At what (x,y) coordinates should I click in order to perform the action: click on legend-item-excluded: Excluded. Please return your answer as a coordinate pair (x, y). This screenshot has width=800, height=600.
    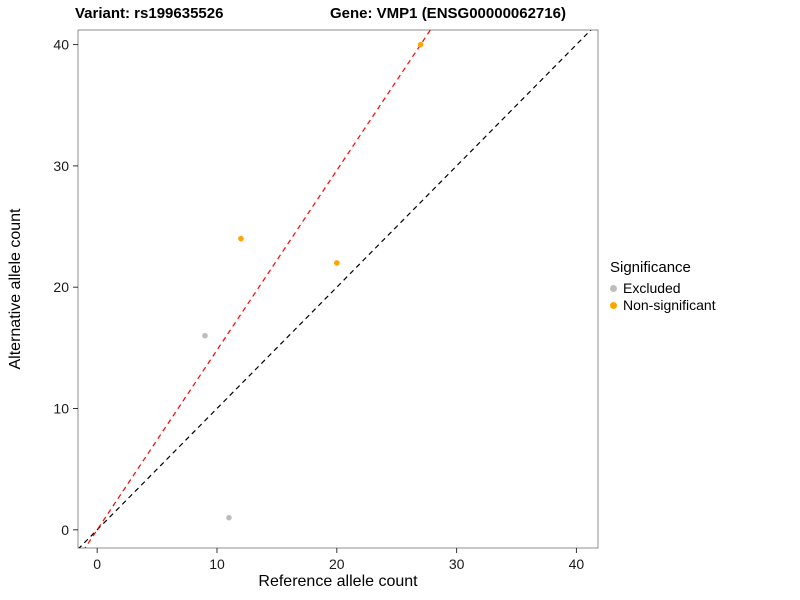
    Looking at the image, I should click on (663, 288).